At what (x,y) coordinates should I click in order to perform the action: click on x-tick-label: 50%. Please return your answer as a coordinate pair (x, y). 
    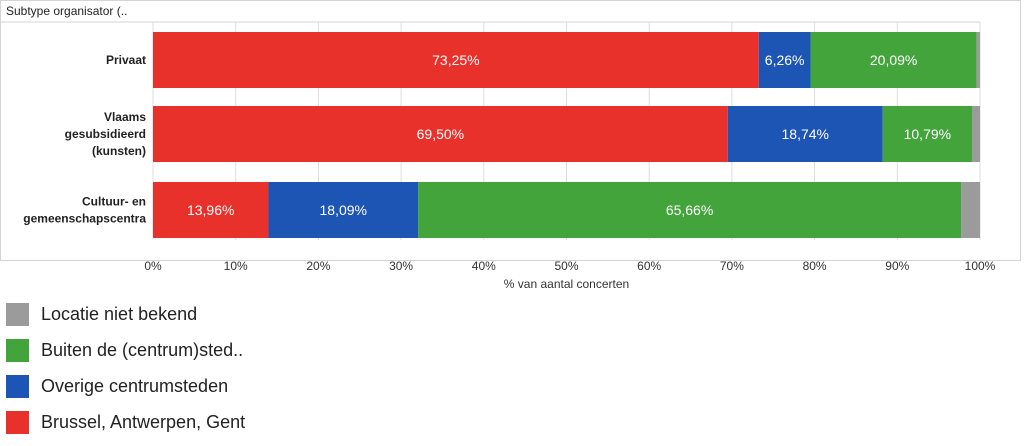
    Looking at the image, I should click on (566, 266).